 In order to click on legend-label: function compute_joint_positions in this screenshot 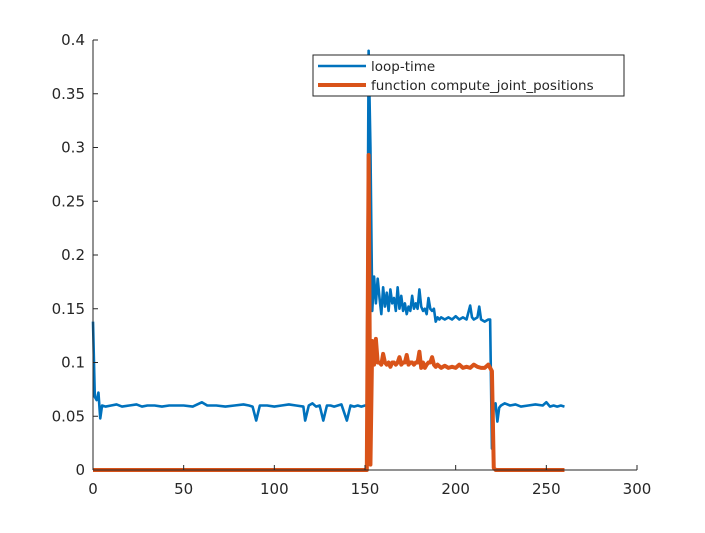, I will do `click(482, 86)`.